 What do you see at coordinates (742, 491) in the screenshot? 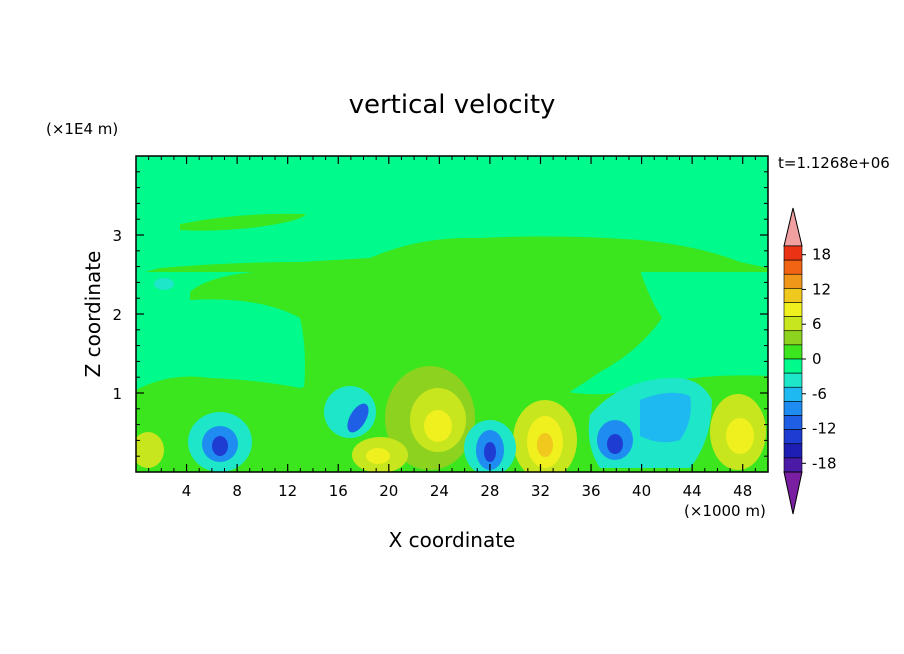
I see `x-tick-label: 48` at bounding box center [742, 491].